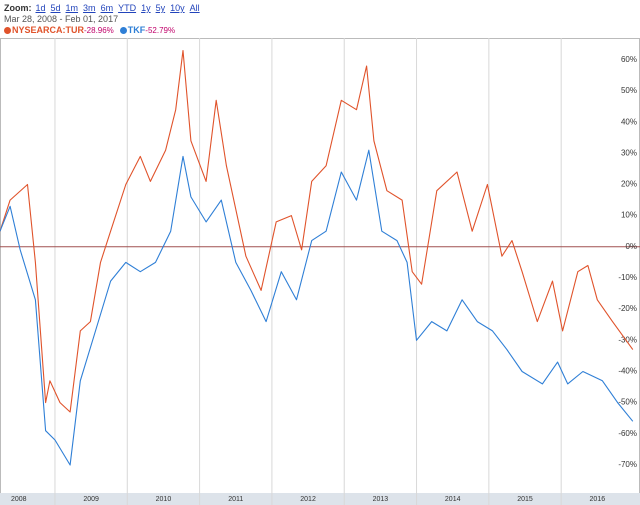 This screenshot has height=505, width=640. Describe the element at coordinates (629, 59) in the screenshot. I see `y-tick-label: 60%` at that location.